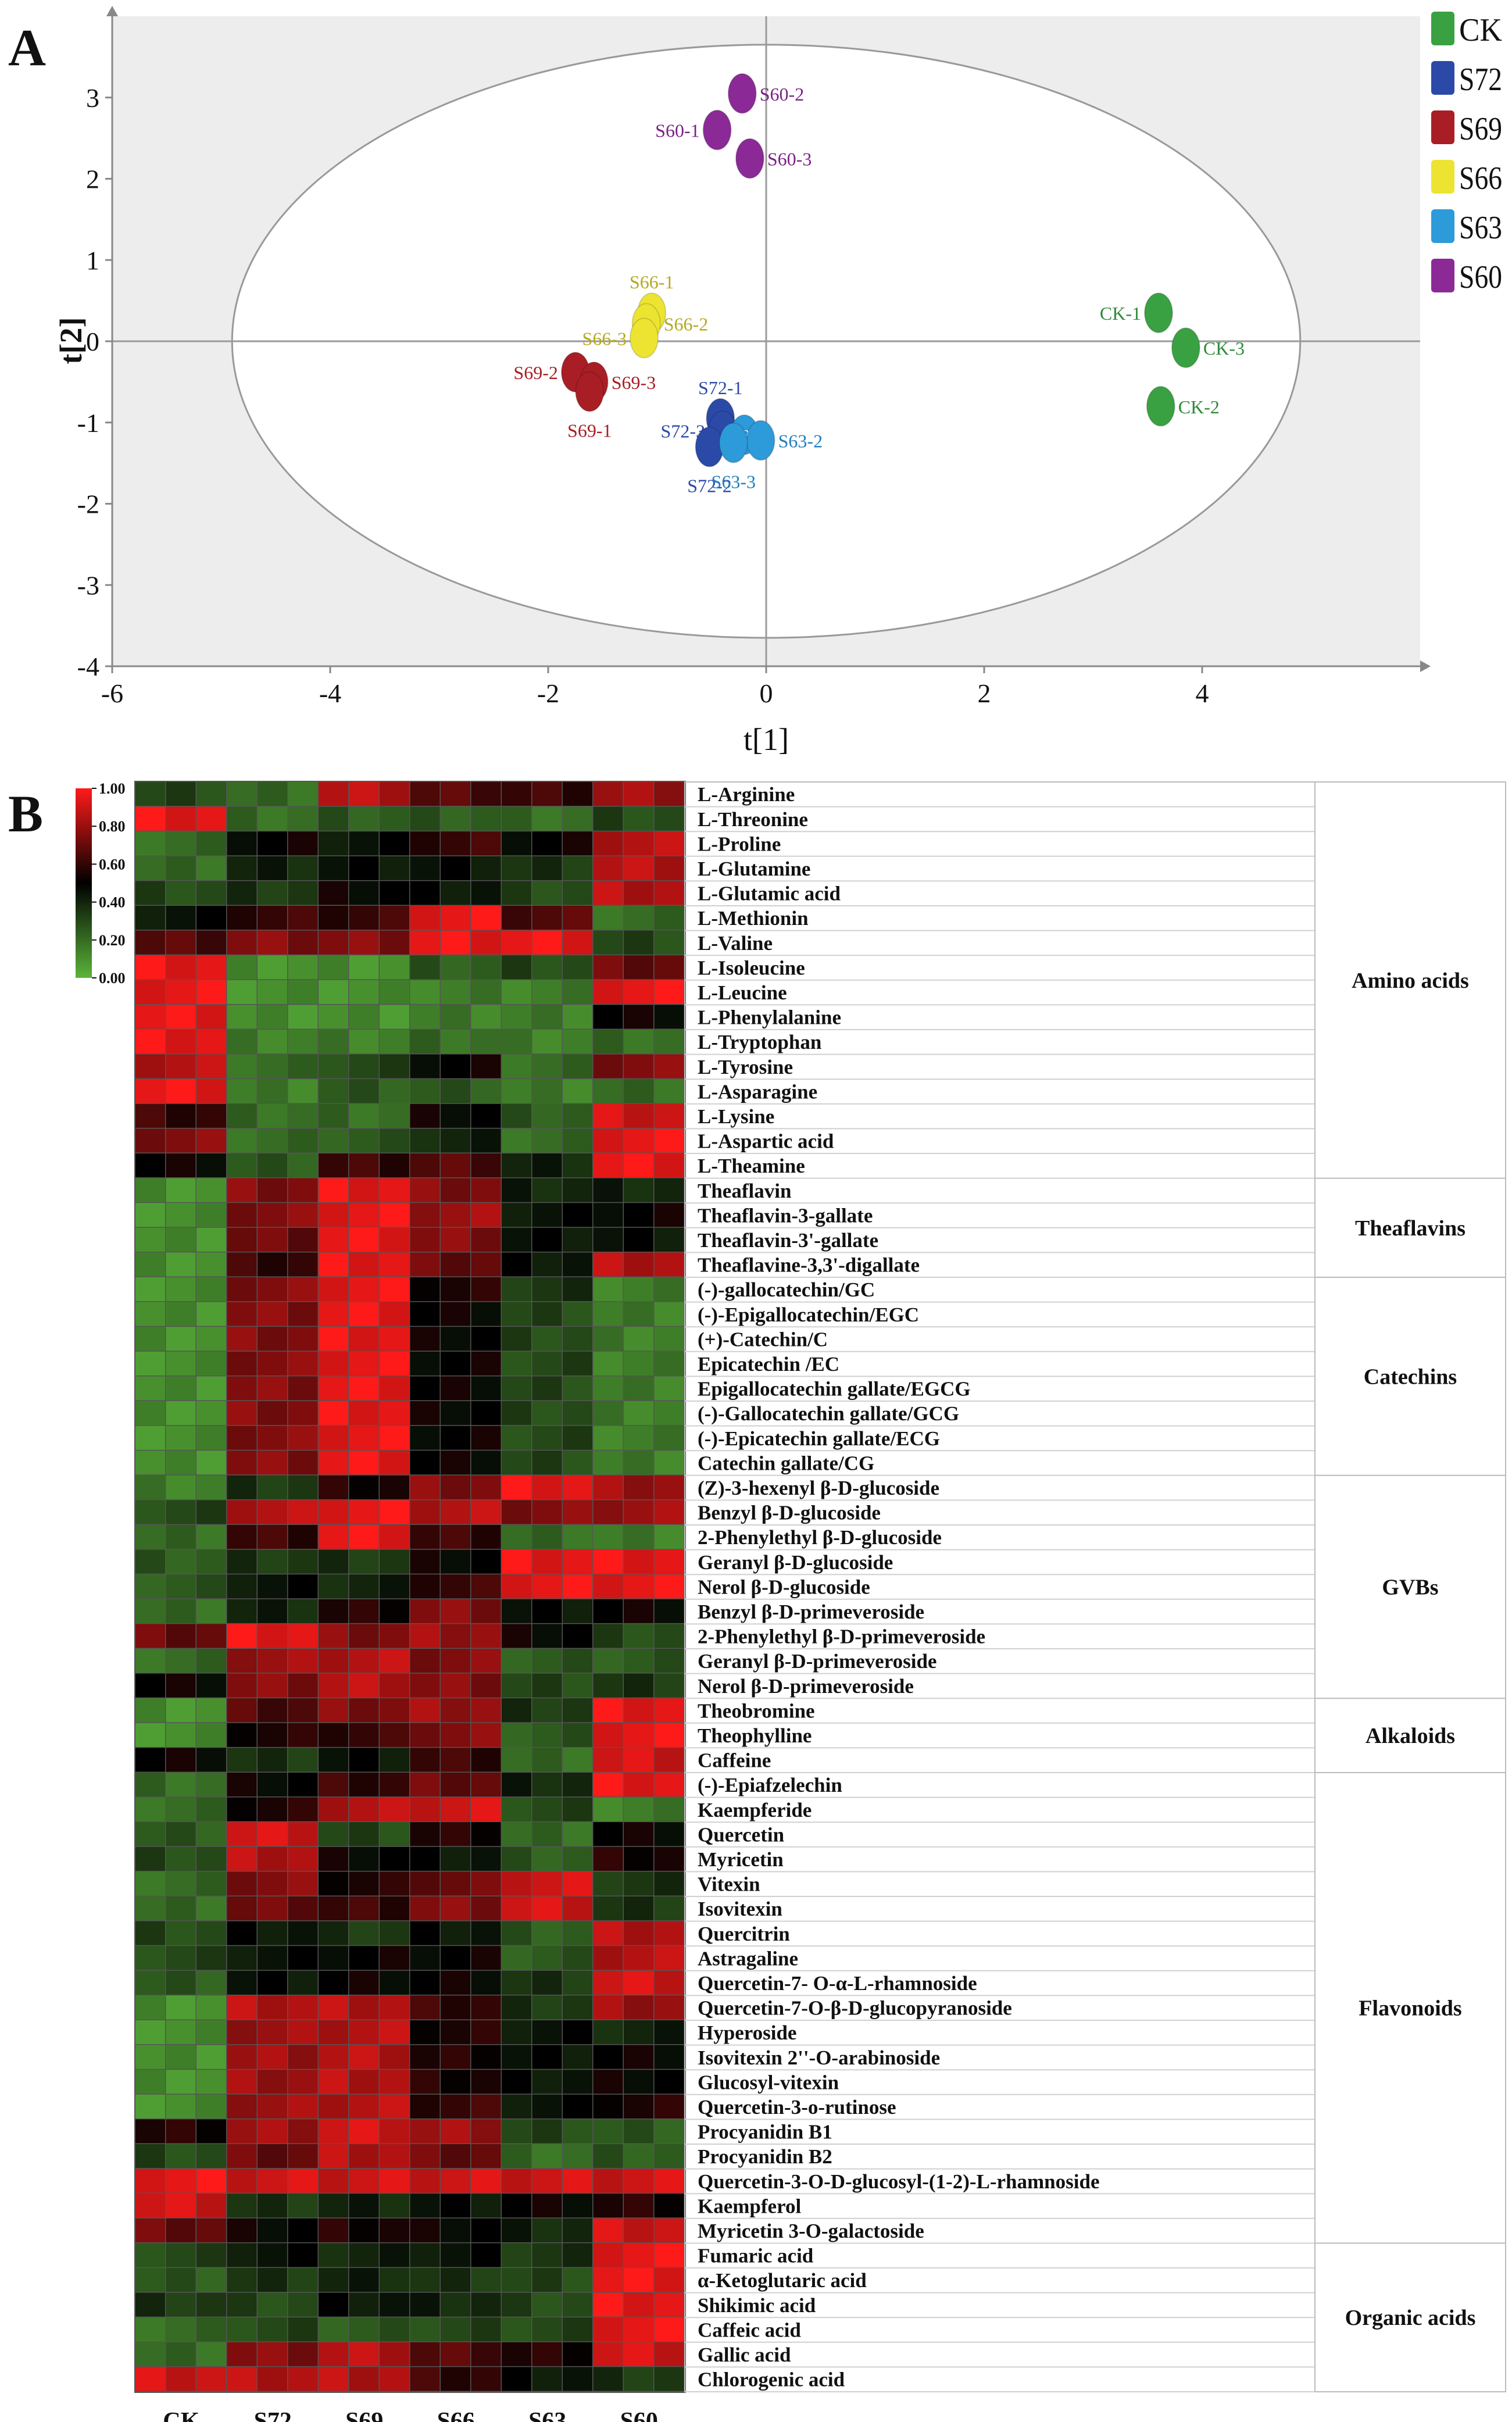  I want to click on metabolite-label: (-)-Epiafzelechin, so click(770, 1785).